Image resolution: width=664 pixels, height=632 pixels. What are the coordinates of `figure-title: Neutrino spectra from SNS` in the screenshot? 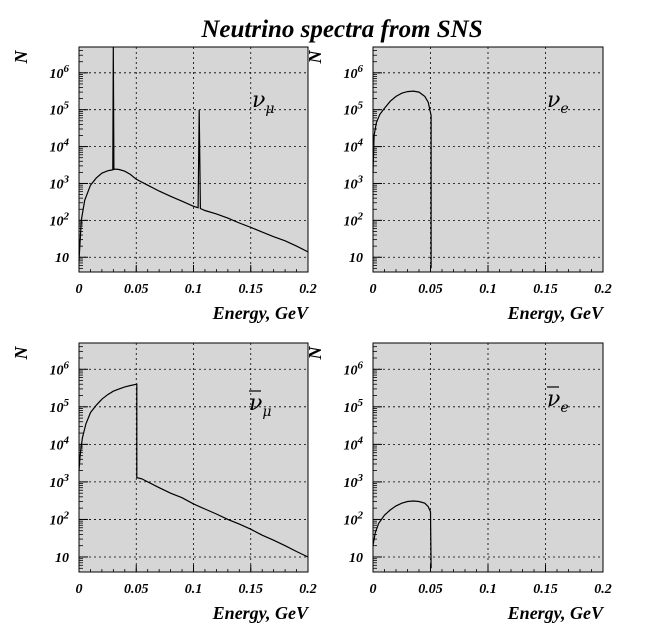 It's located at (341, 29).